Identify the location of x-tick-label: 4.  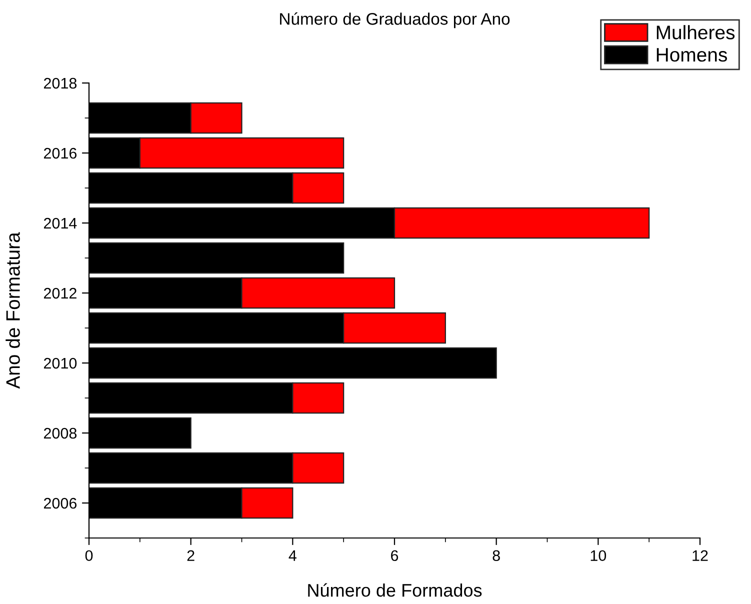
(292, 555).